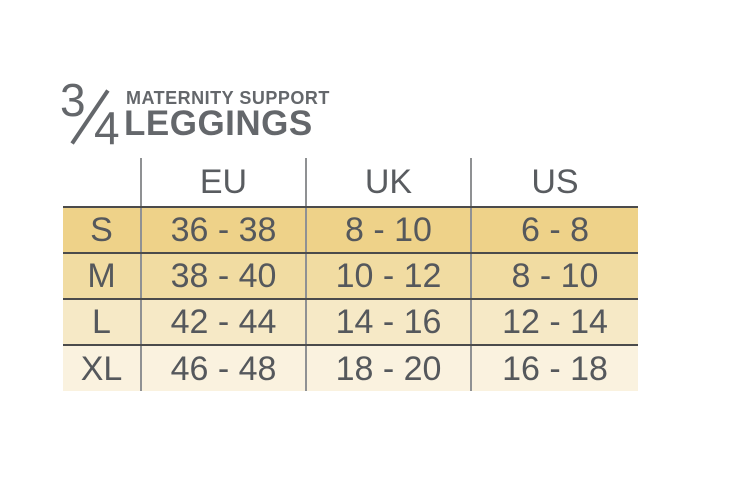 Image resolution: width=737 pixels, height=503 pixels. What do you see at coordinates (387, 368) in the screenshot?
I see `uk-value: 18 - 20` at bounding box center [387, 368].